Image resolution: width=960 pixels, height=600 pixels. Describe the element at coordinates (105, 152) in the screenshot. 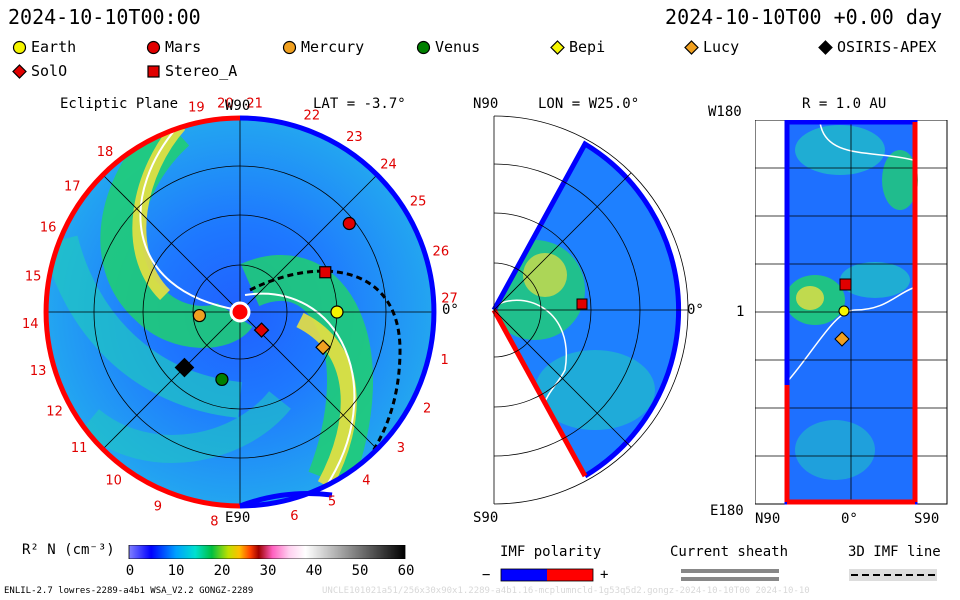

I see `carrington-label: 18` at that location.